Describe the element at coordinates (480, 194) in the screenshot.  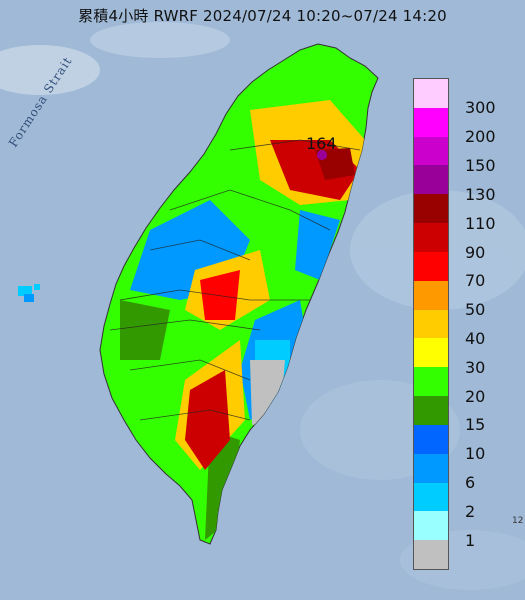
I see `legend-label: 130` at that location.